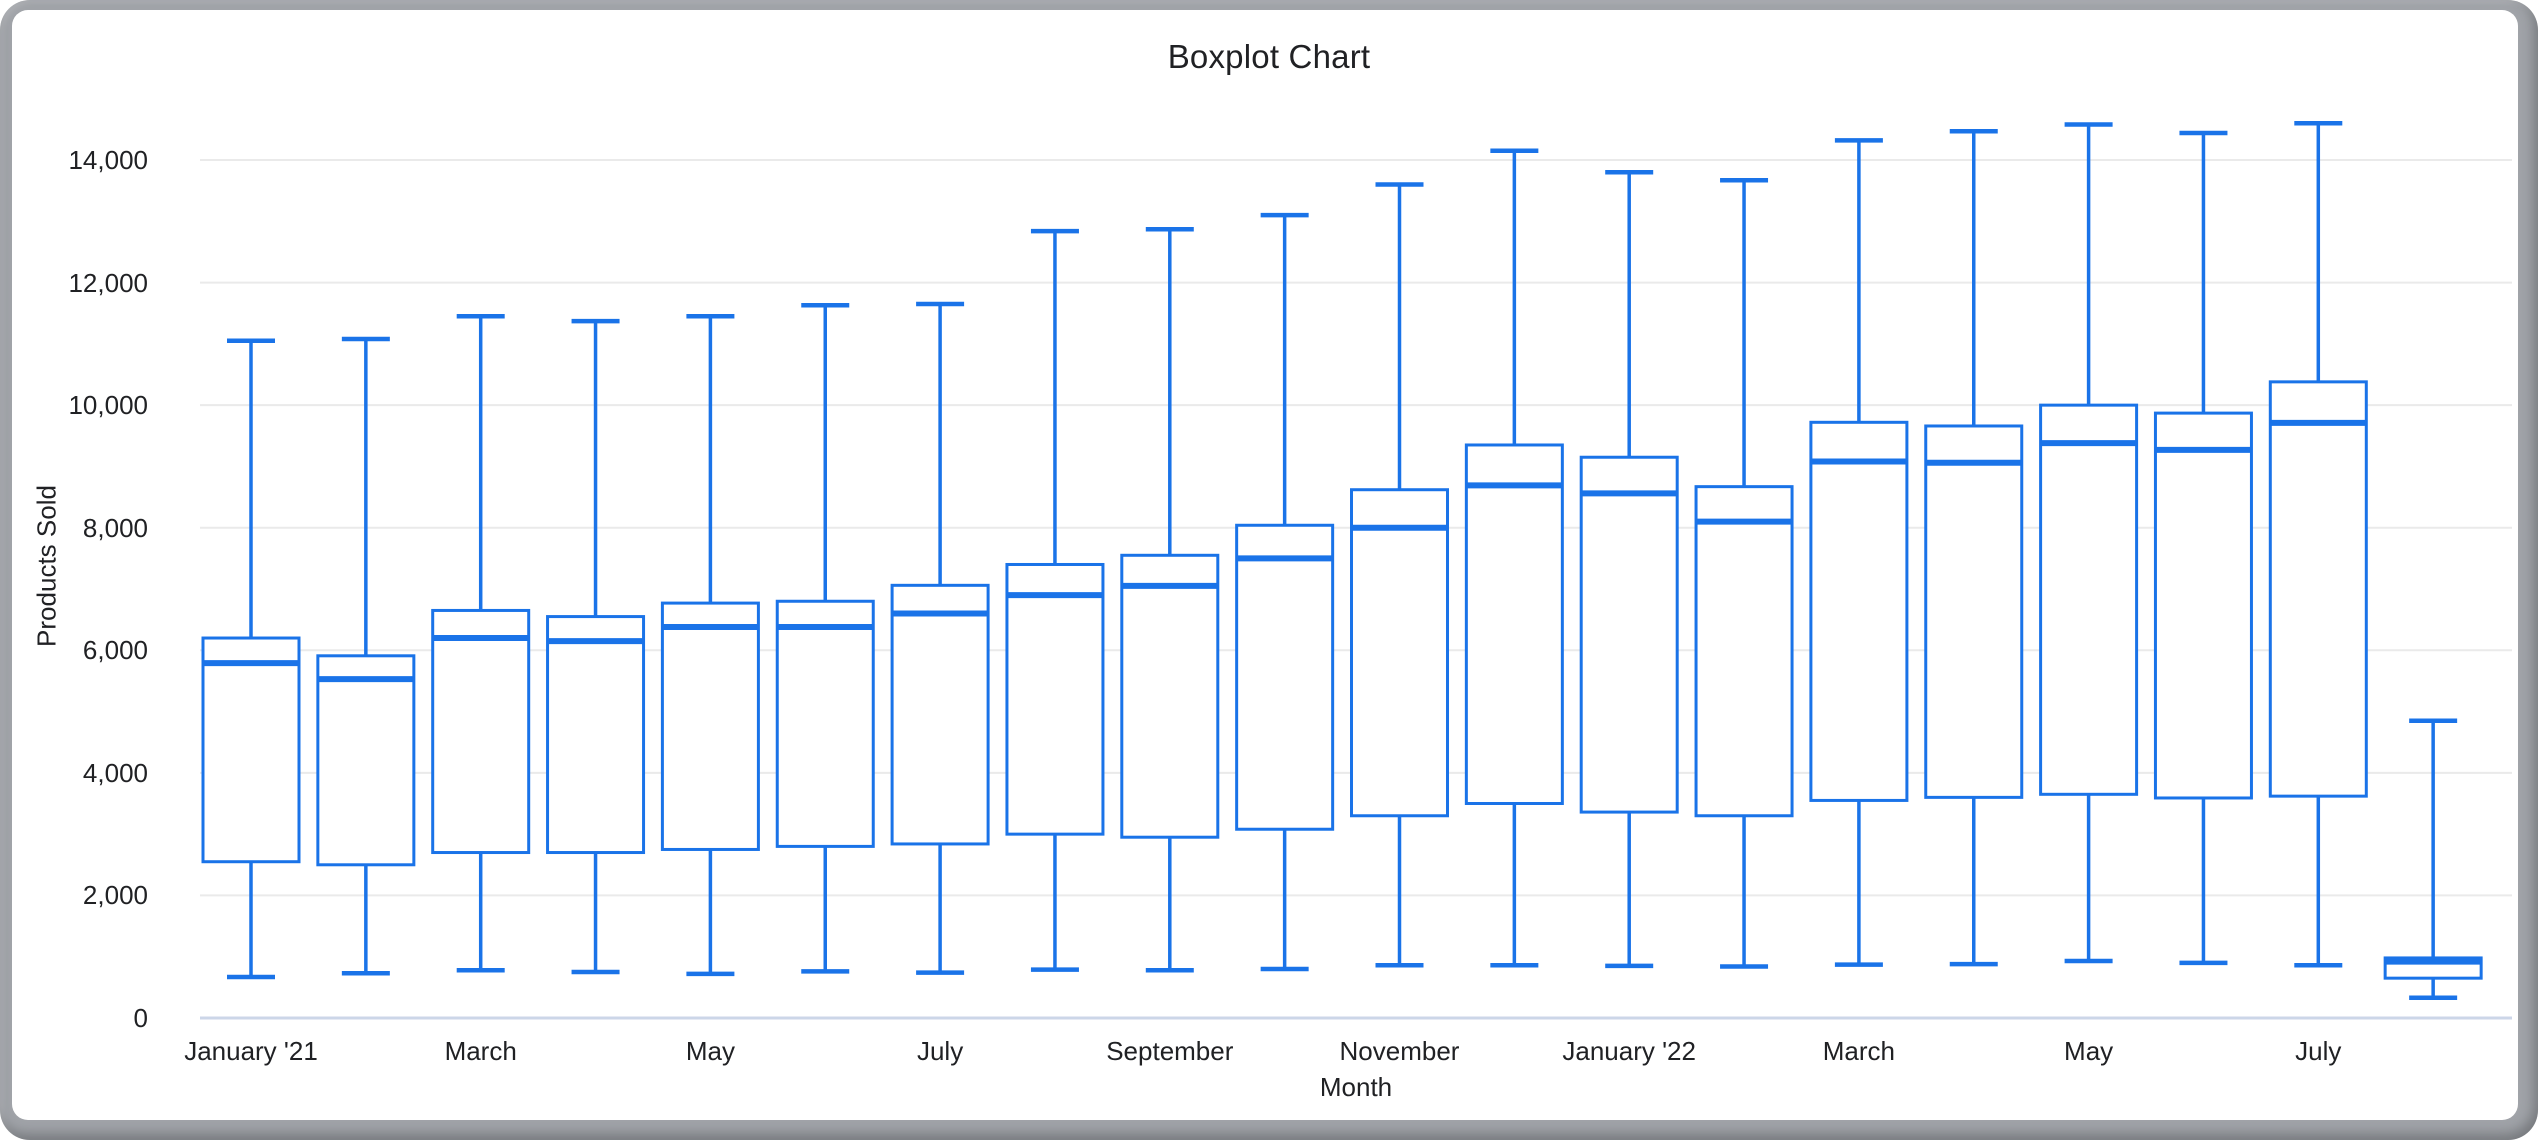 The height and width of the screenshot is (1140, 2538). What do you see at coordinates (115, 895) in the screenshot?
I see `y-tick-label: 2,000` at bounding box center [115, 895].